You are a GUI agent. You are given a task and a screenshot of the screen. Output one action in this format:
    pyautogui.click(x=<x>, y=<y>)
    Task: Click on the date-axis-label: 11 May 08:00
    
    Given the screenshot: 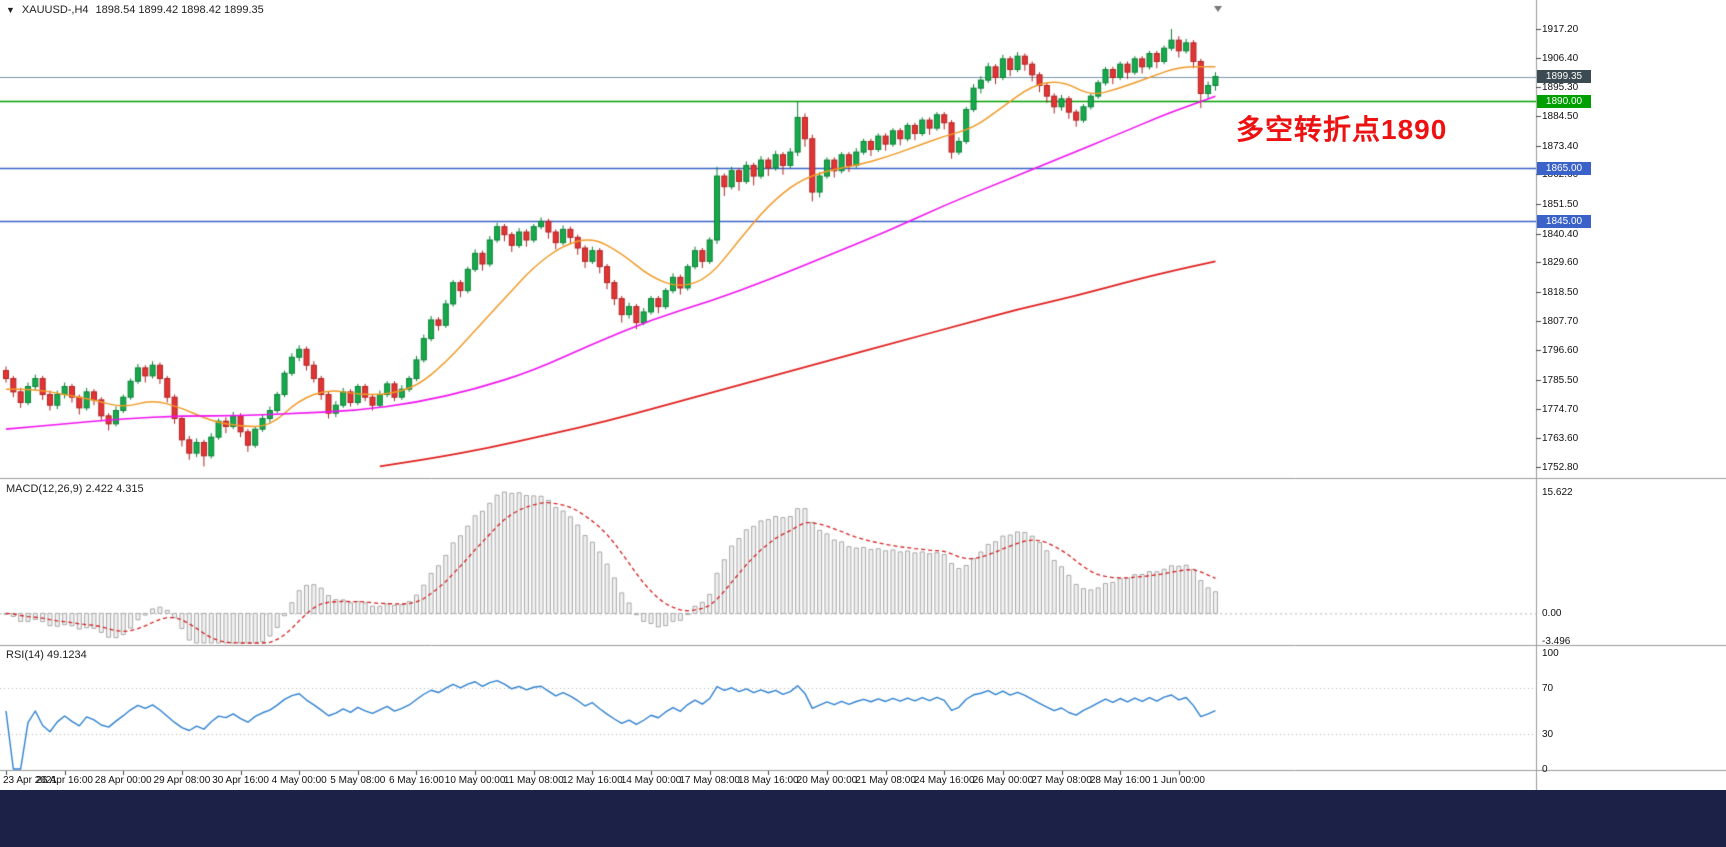 What is the action you would take?
    pyautogui.click(x=533, y=780)
    